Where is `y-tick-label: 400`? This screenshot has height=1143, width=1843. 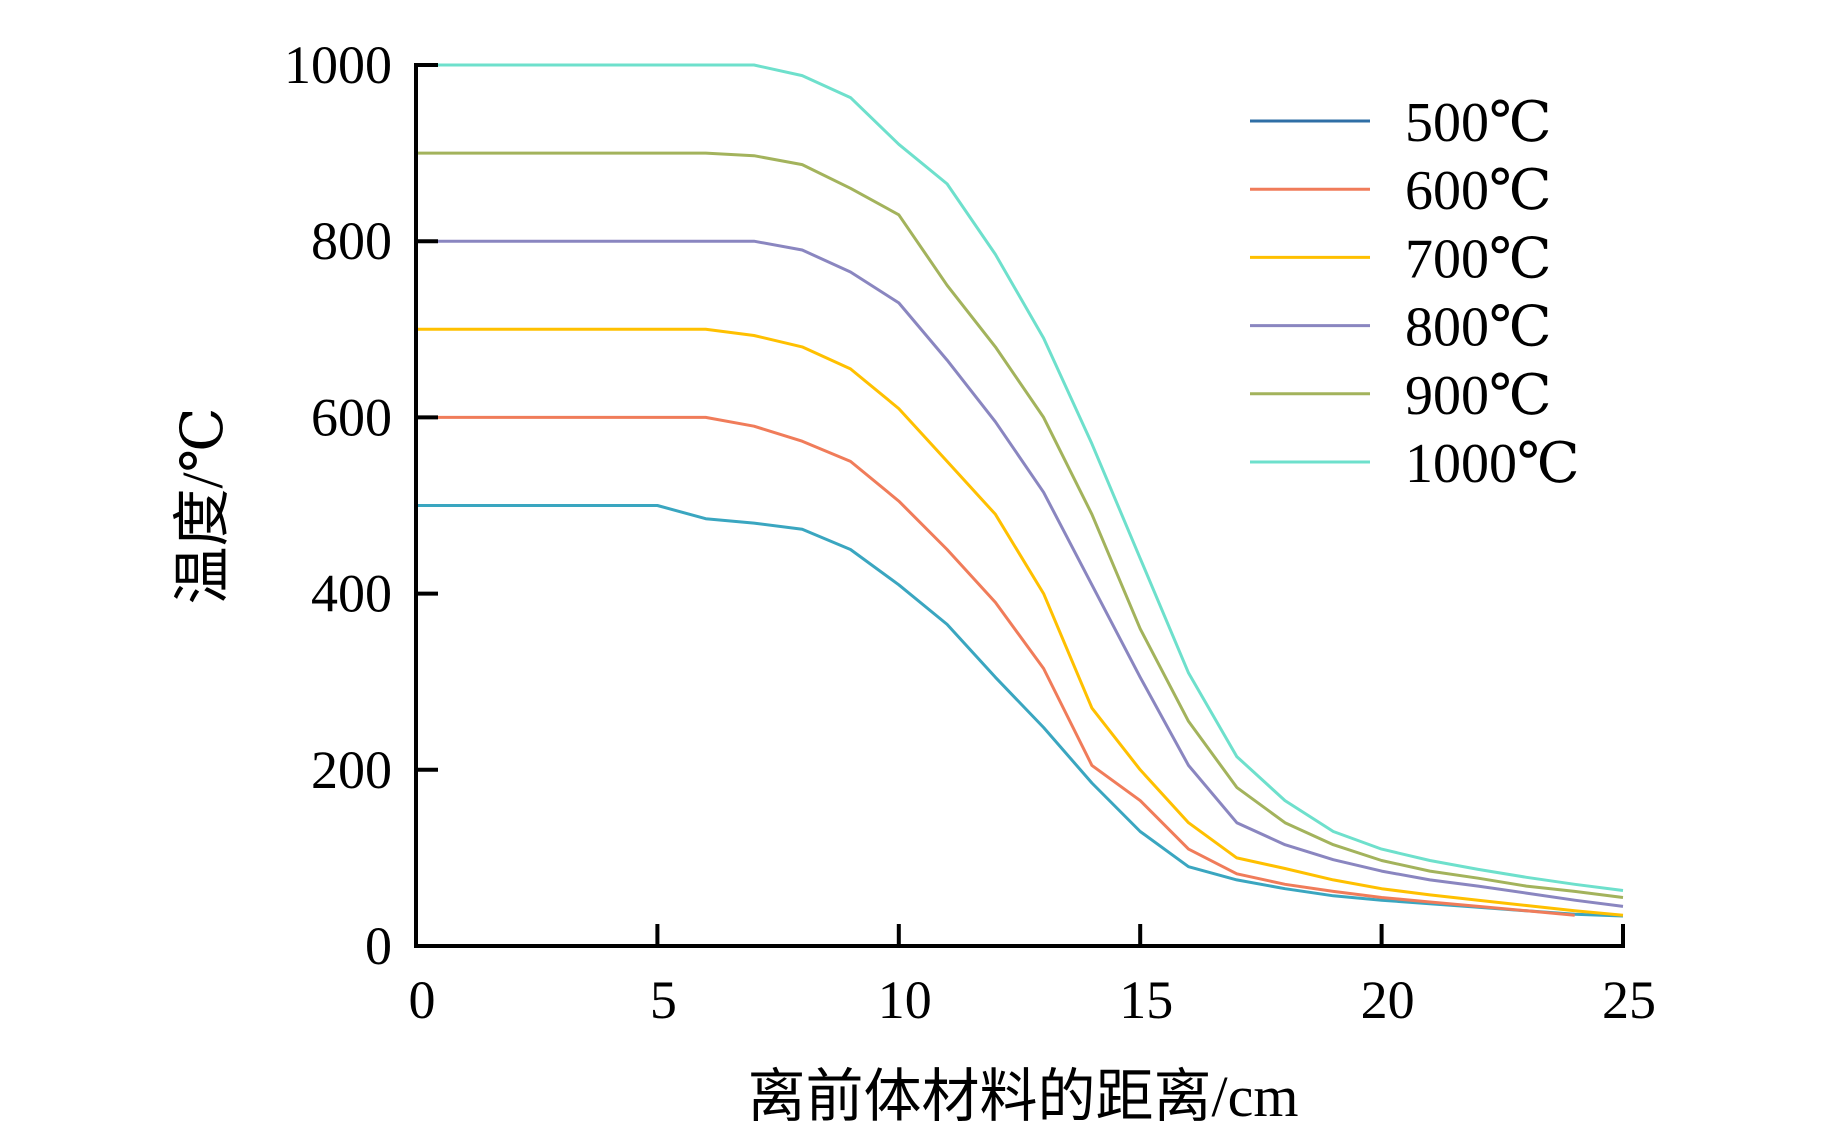
y-tick-label: 400 is located at coordinates (351, 594).